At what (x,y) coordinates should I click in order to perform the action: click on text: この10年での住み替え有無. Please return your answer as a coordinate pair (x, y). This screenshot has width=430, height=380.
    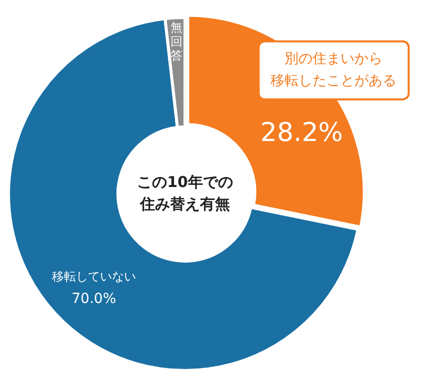
    Looking at the image, I should click on (185, 192).